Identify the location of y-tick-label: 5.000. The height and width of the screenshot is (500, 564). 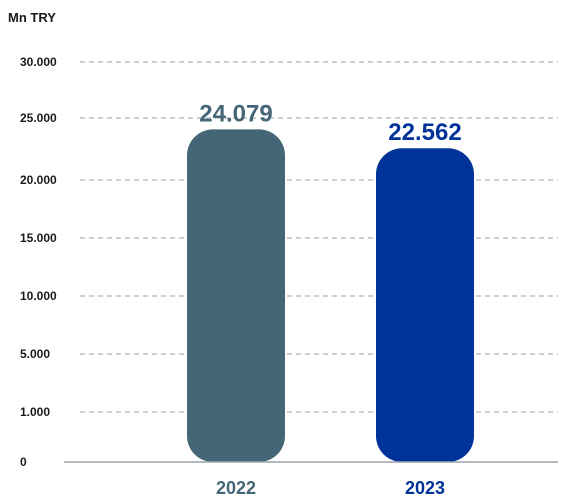
(35, 354).